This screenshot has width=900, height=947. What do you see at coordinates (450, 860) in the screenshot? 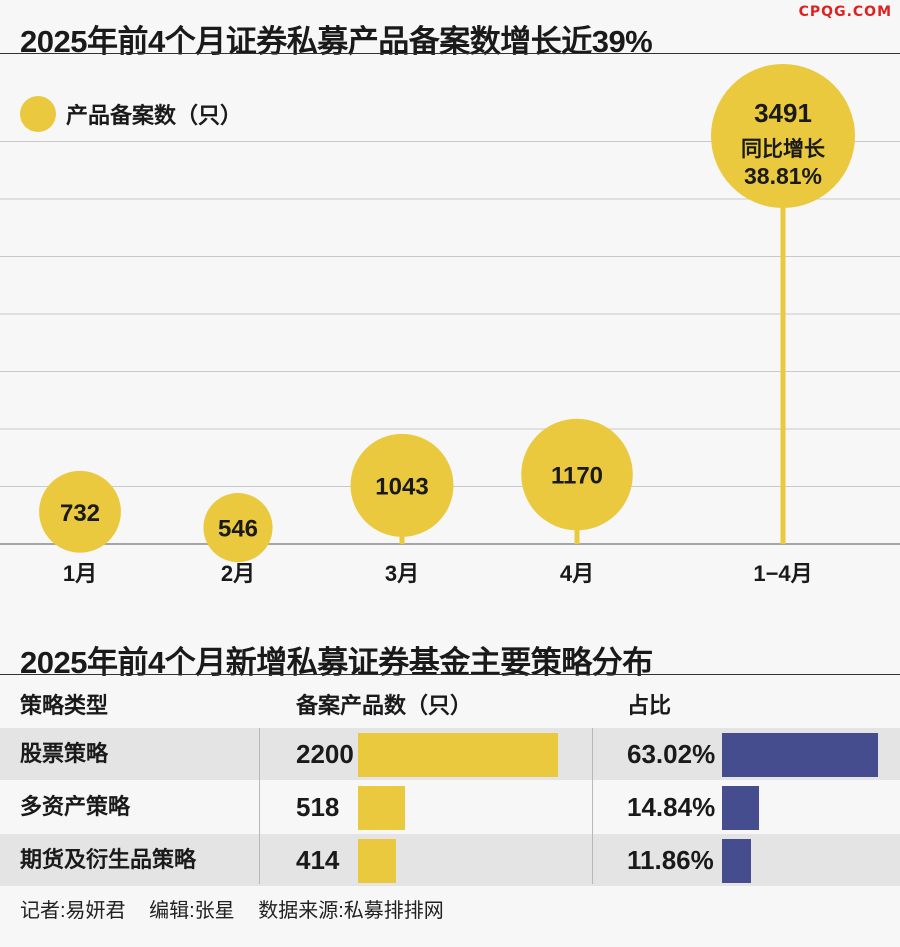
I see `table-row: 期货及衍生品策略 414 11.86%` at bounding box center [450, 860].